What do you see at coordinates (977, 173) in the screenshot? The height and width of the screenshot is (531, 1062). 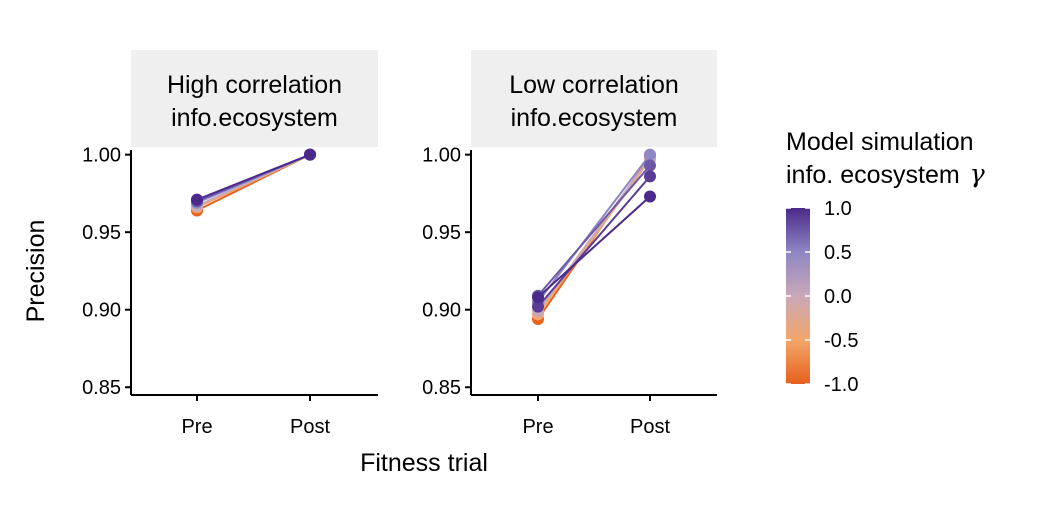 I see `legend-title-symbol: γ` at bounding box center [977, 173].